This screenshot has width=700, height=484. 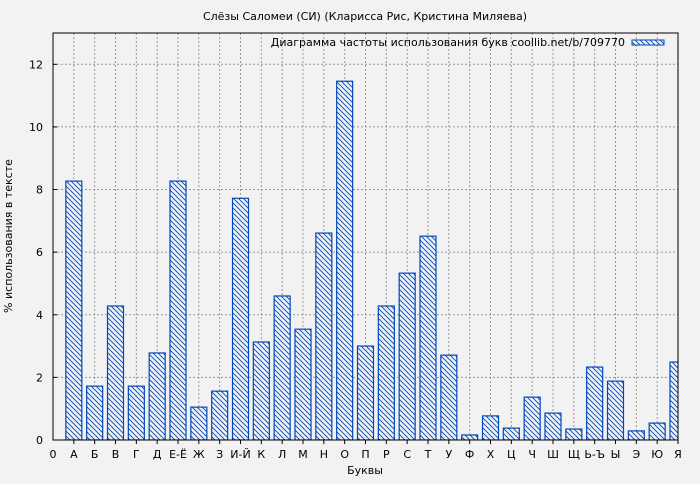 What do you see at coordinates (36, 64) in the screenshot?
I see `y-tick-label: 12` at bounding box center [36, 64].